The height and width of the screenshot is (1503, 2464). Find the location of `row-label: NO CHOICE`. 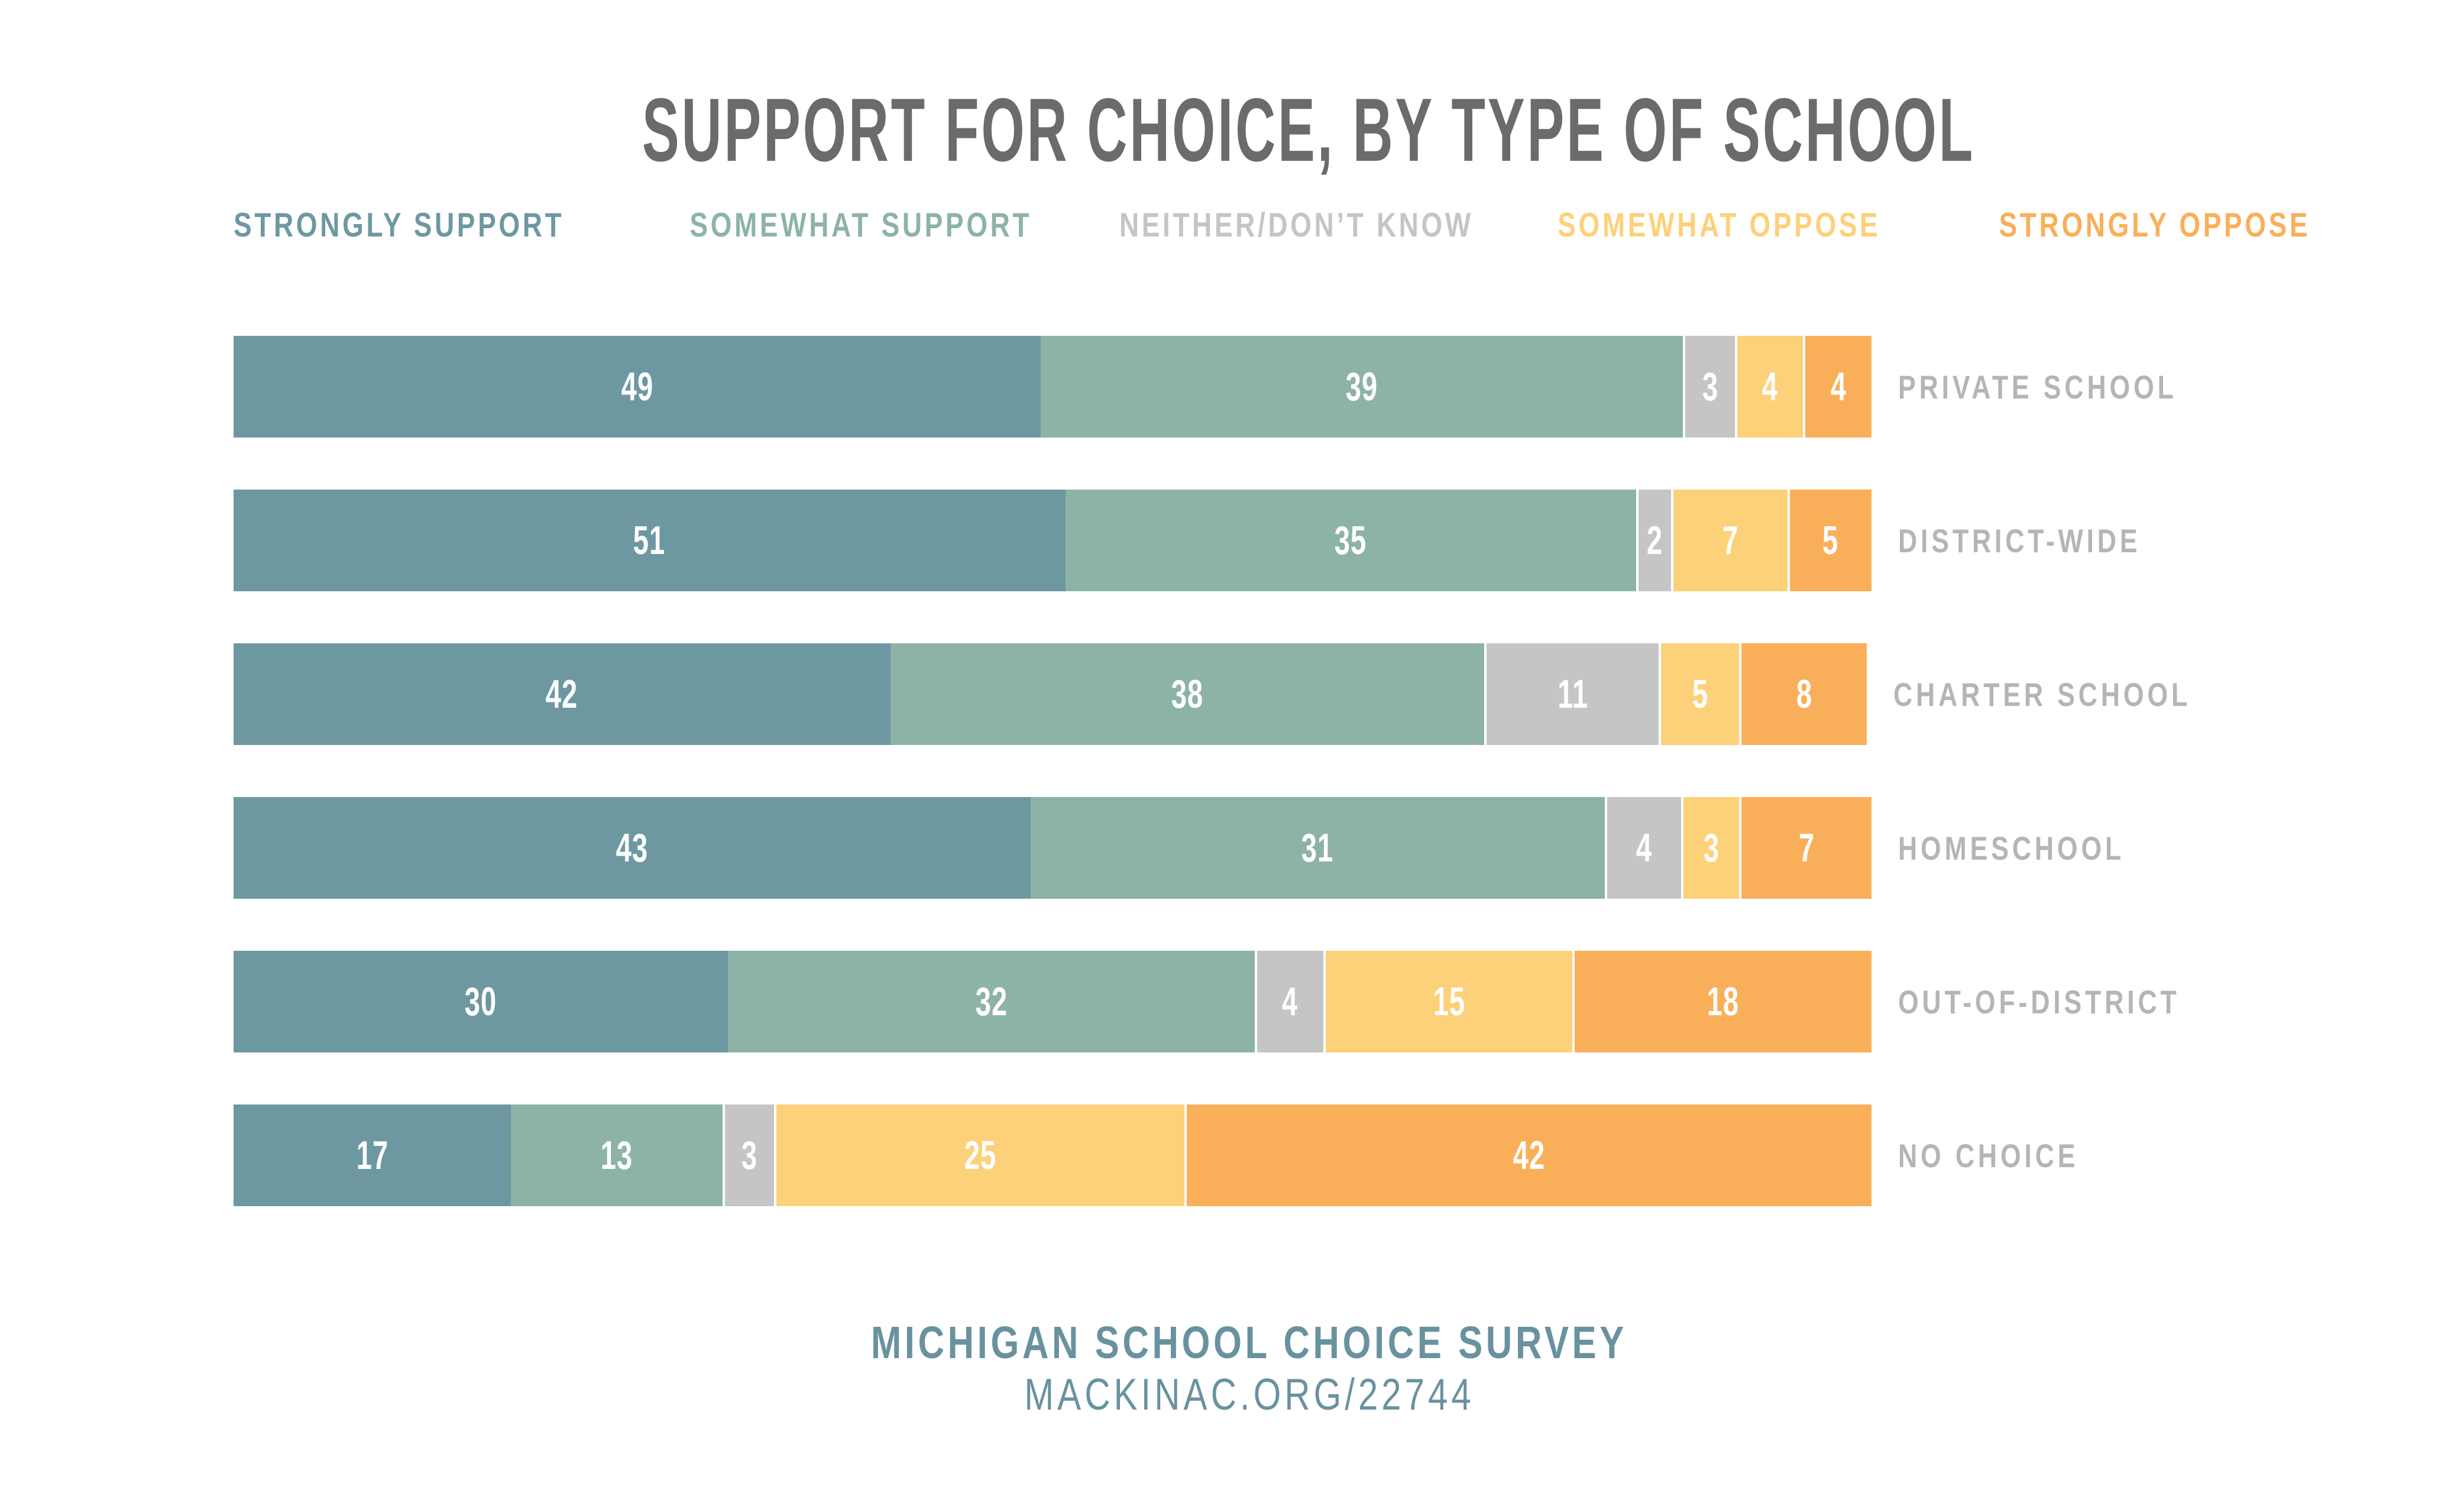

row-label: NO CHOICE is located at coordinates (2011, 1155).